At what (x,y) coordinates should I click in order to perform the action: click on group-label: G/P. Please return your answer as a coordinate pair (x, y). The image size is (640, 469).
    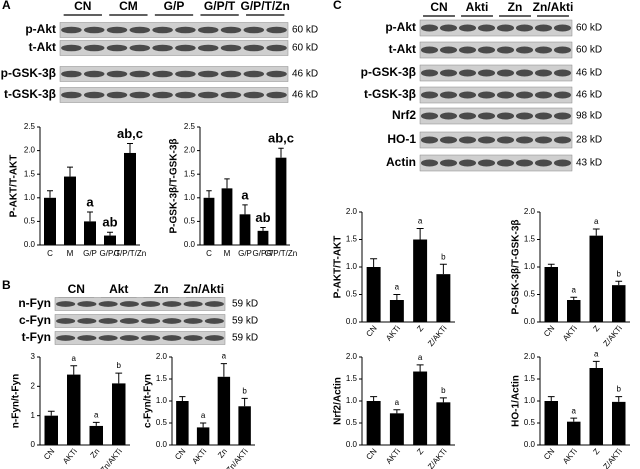
    Looking at the image, I should click on (174, 6).